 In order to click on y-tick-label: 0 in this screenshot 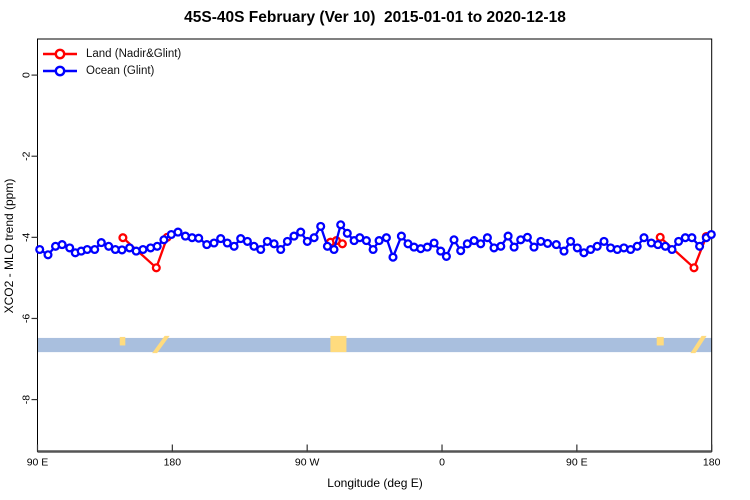, I will do `click(26, 75)`.